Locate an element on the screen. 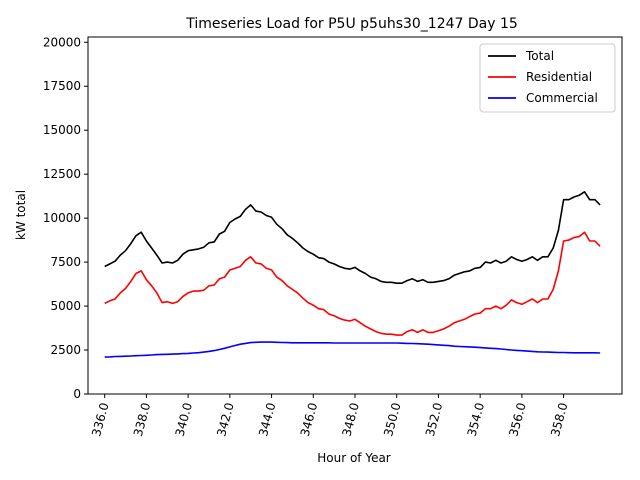 The image size is (640, 480). y-tick-label: 20000 is located at coordinates (62, 42).